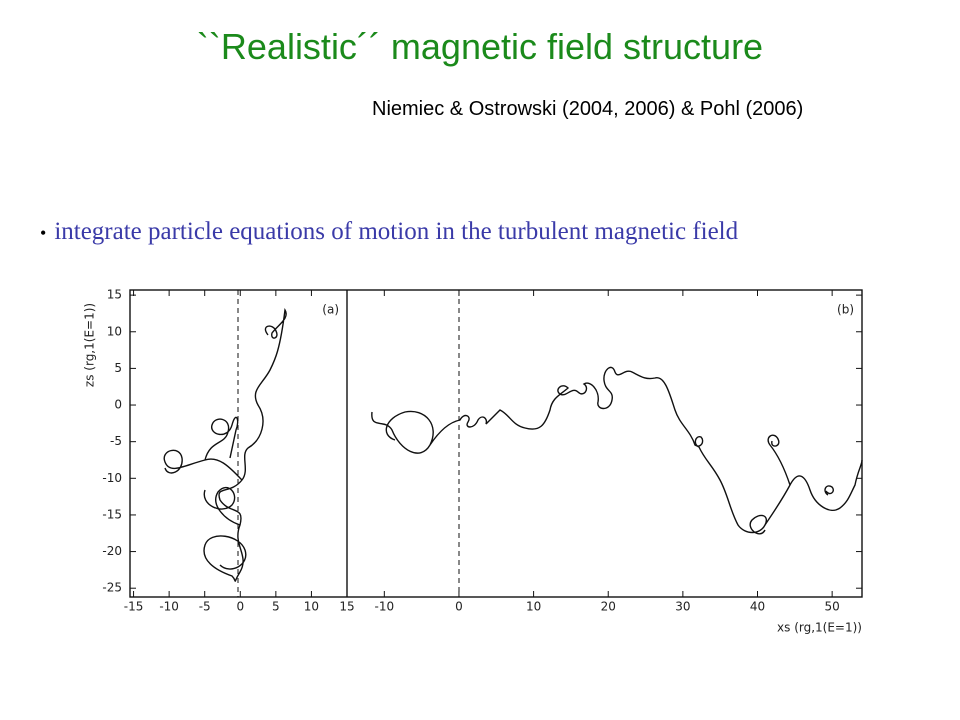 The image size is (960, 720). What do you see at coordinates (112, 551) in the screenshot?
I see `y-tick-label: -20` at bounding box center [112, 551].